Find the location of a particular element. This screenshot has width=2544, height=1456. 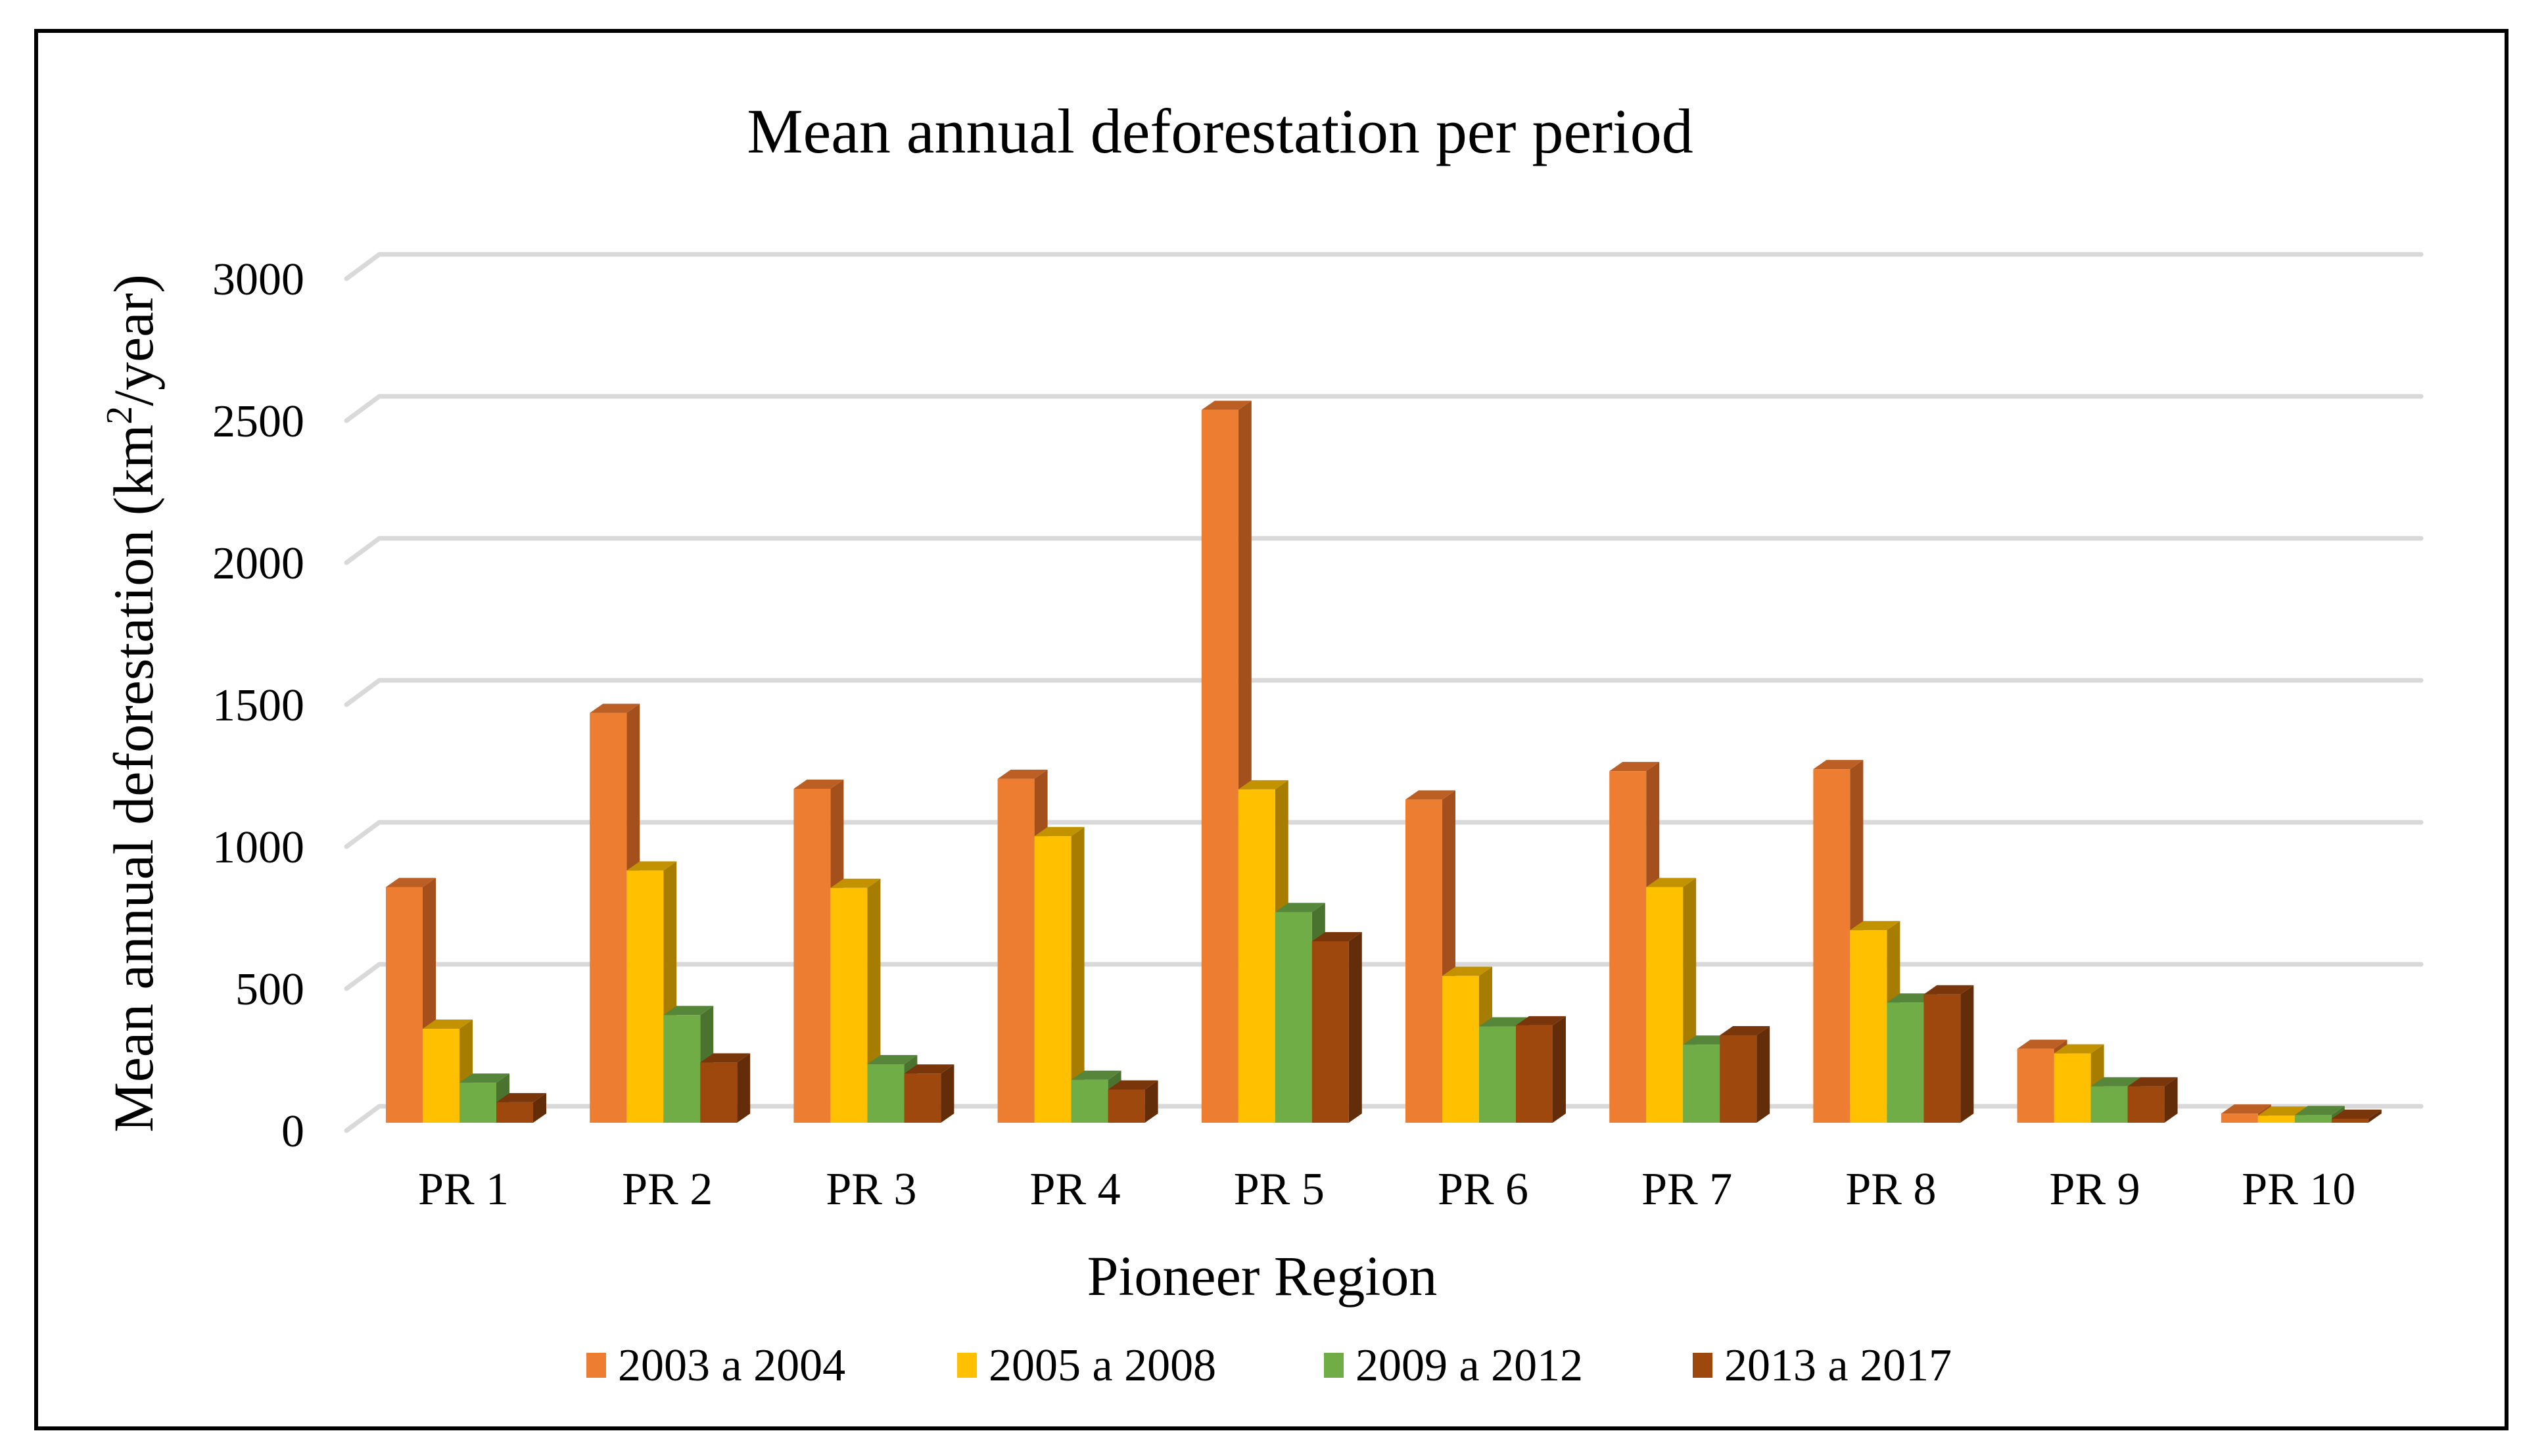

x-axis-title: Pioneer Region is located at coordinates (1262, 1275).